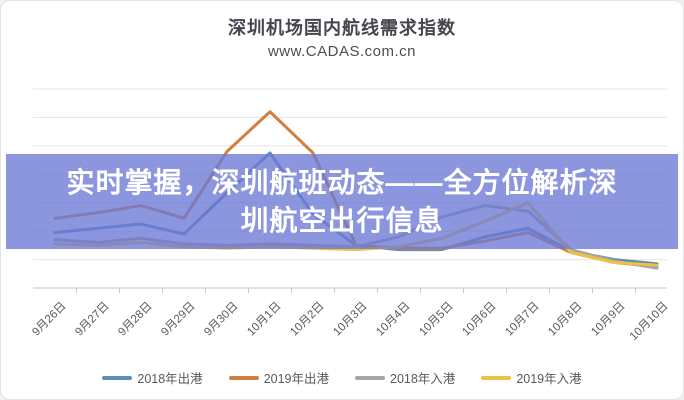 Image resolution: width=684 pixels, height=400 pixels. I want to click on legend-item-0: 2018年出港, so click(152, 377).